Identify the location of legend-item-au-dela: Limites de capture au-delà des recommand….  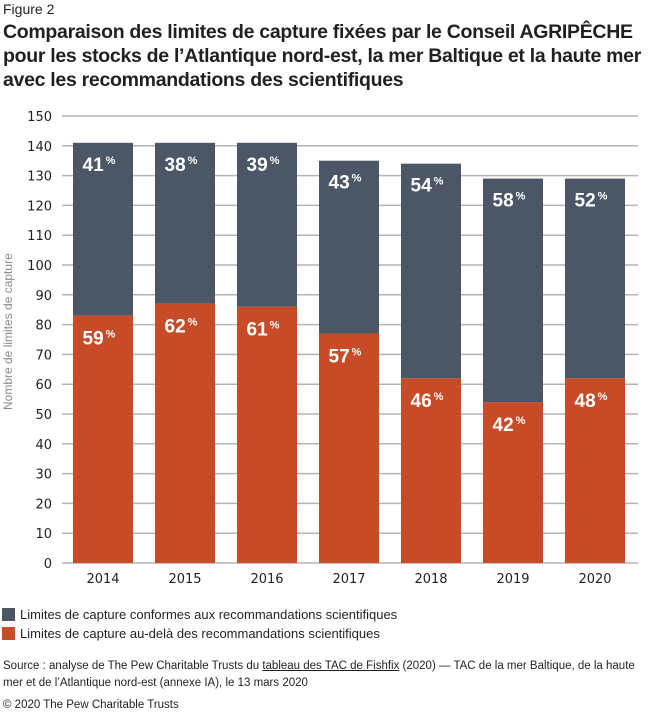
(199, 633).